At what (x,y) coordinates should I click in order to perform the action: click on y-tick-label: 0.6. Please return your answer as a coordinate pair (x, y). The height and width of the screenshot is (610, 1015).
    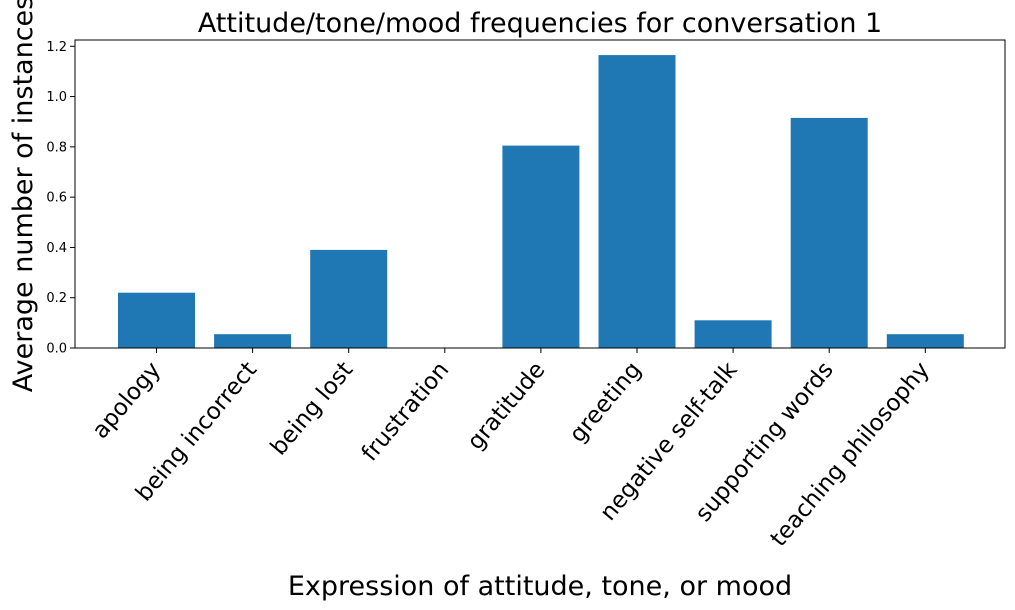
    Looking at the image, I should click on (56, 198).